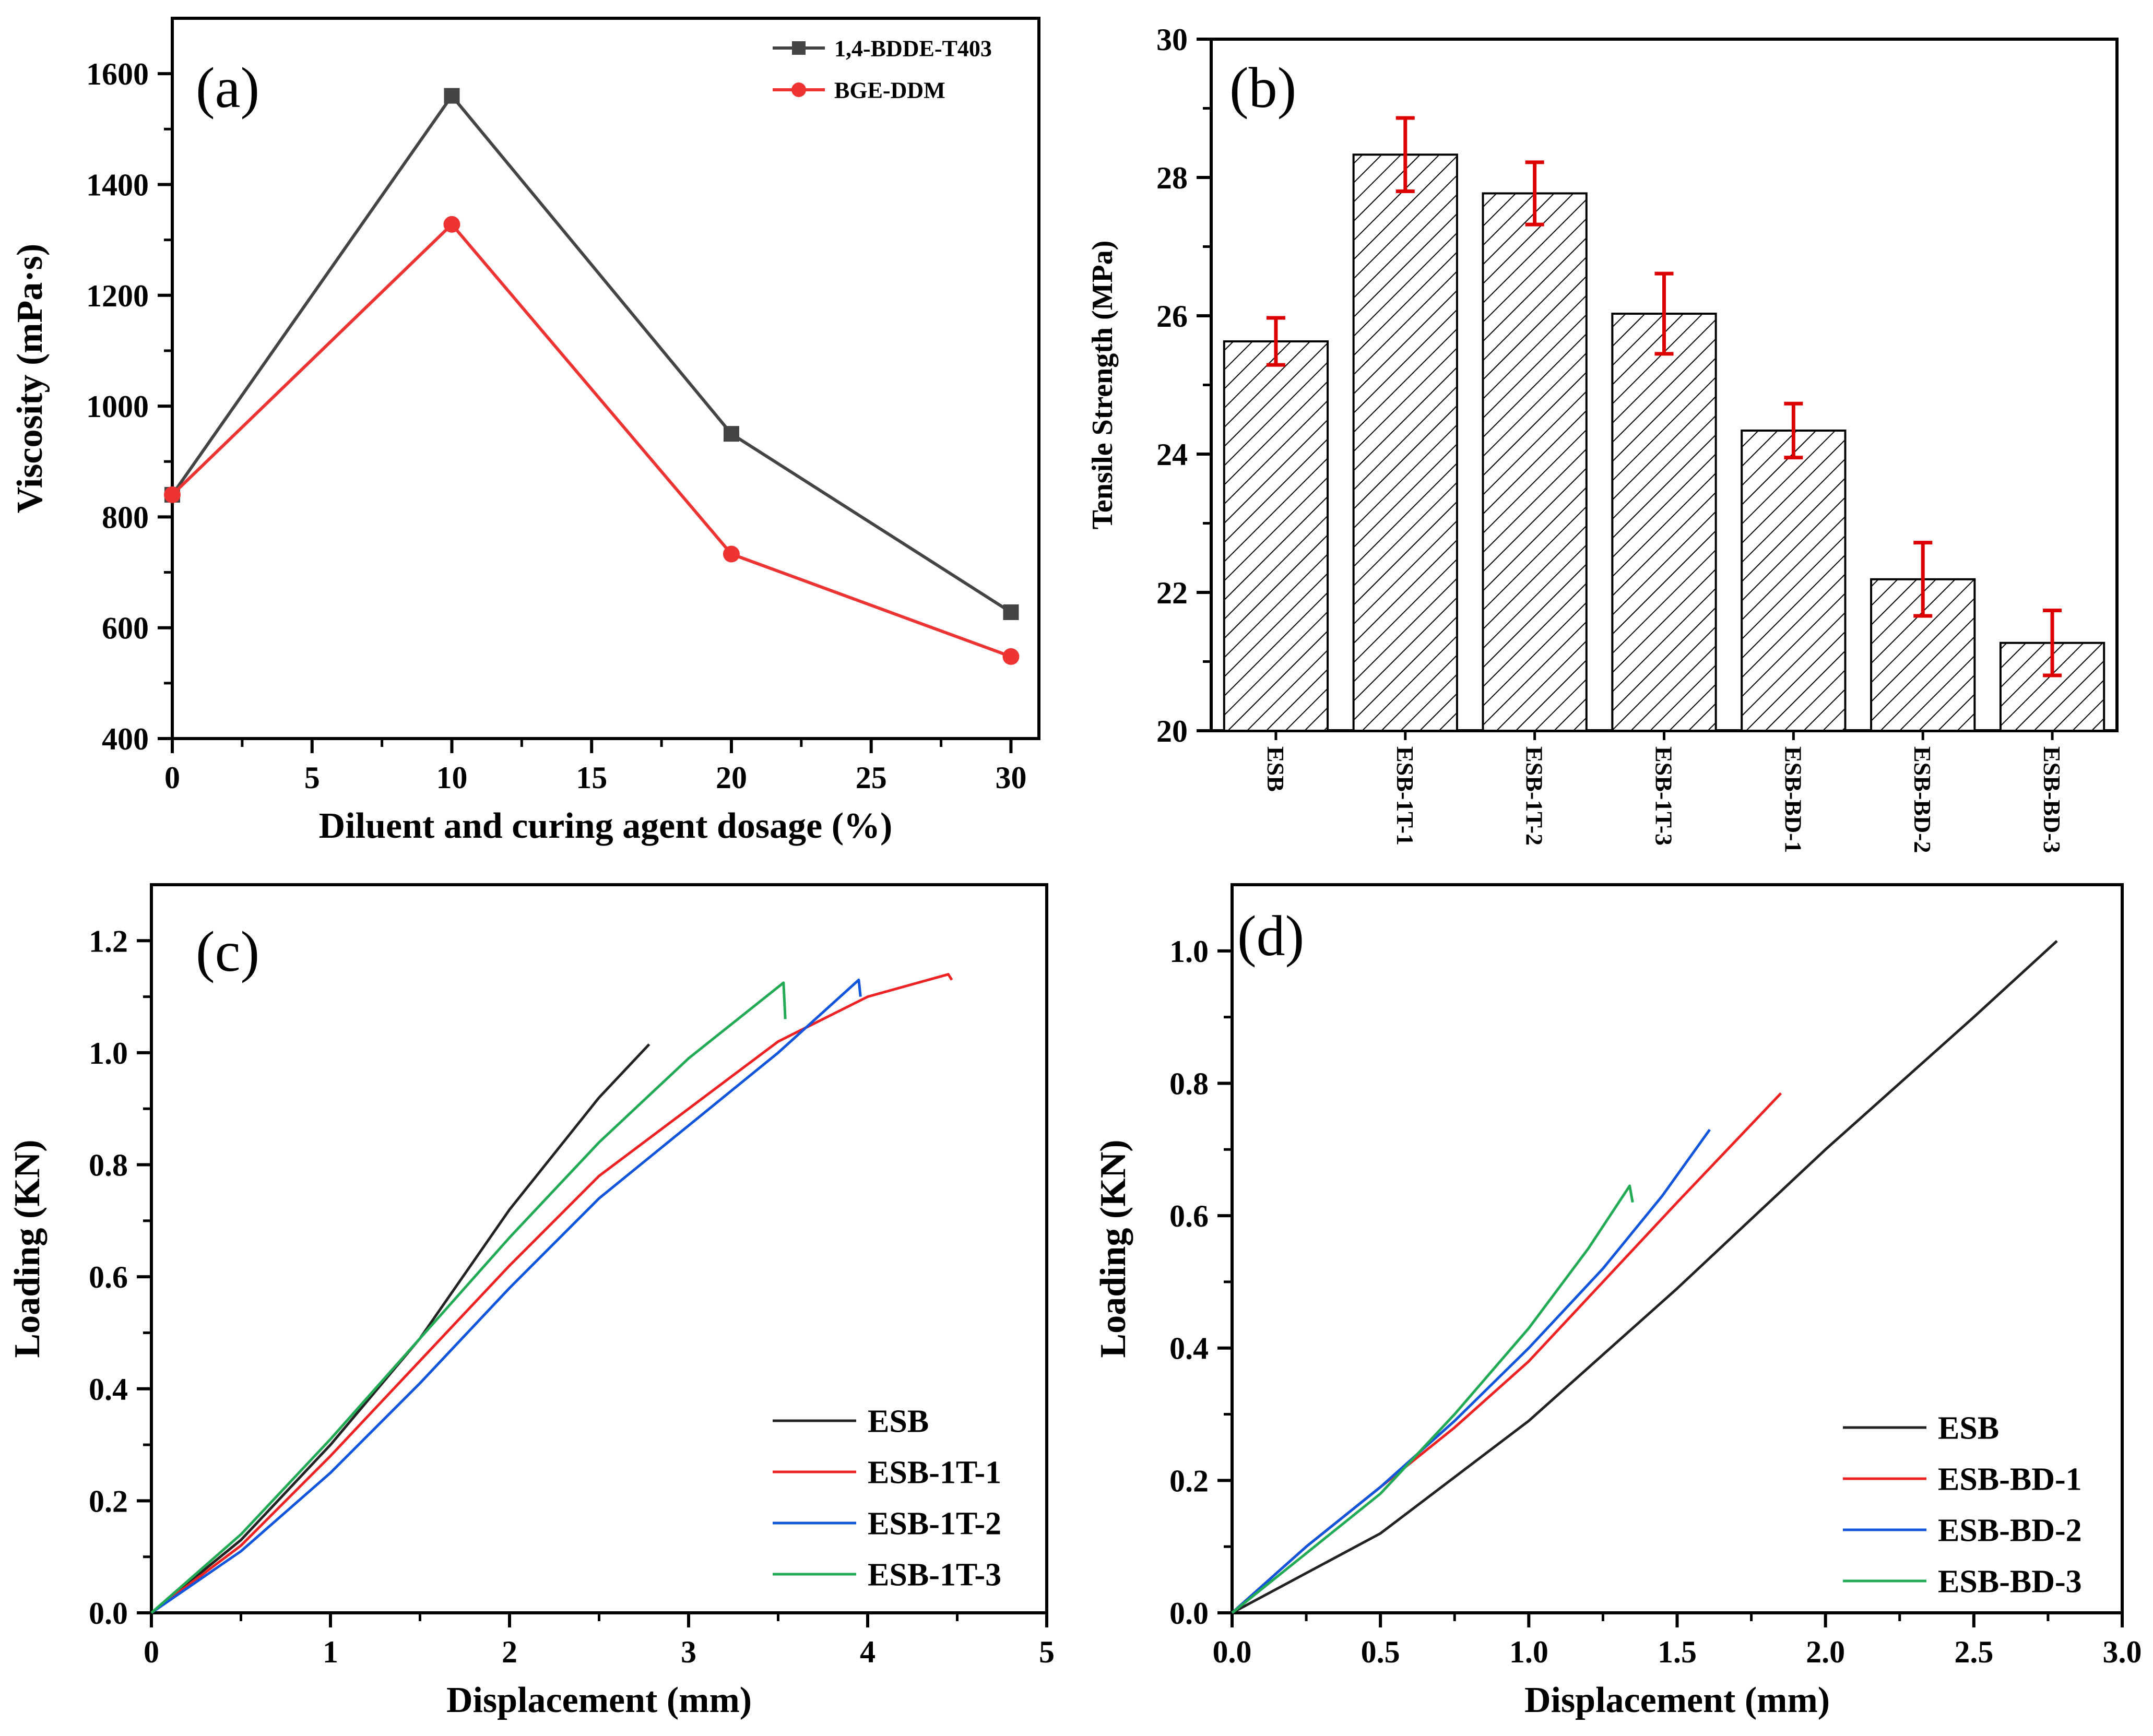 This screenshot has height=1736, width=2153. I want to click on panel-c-y-tick-label: 1.0, so click(108, 1053).